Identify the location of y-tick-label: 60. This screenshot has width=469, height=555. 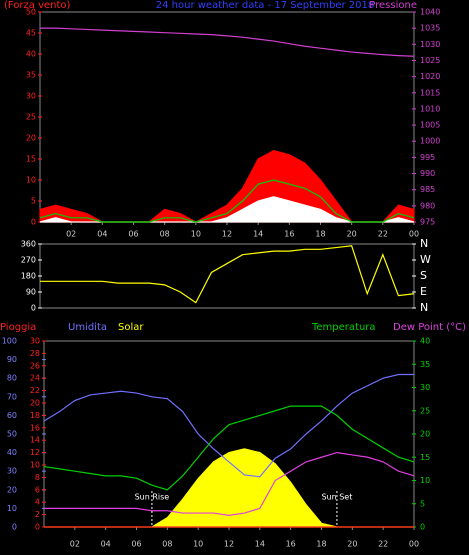
(12, 415).